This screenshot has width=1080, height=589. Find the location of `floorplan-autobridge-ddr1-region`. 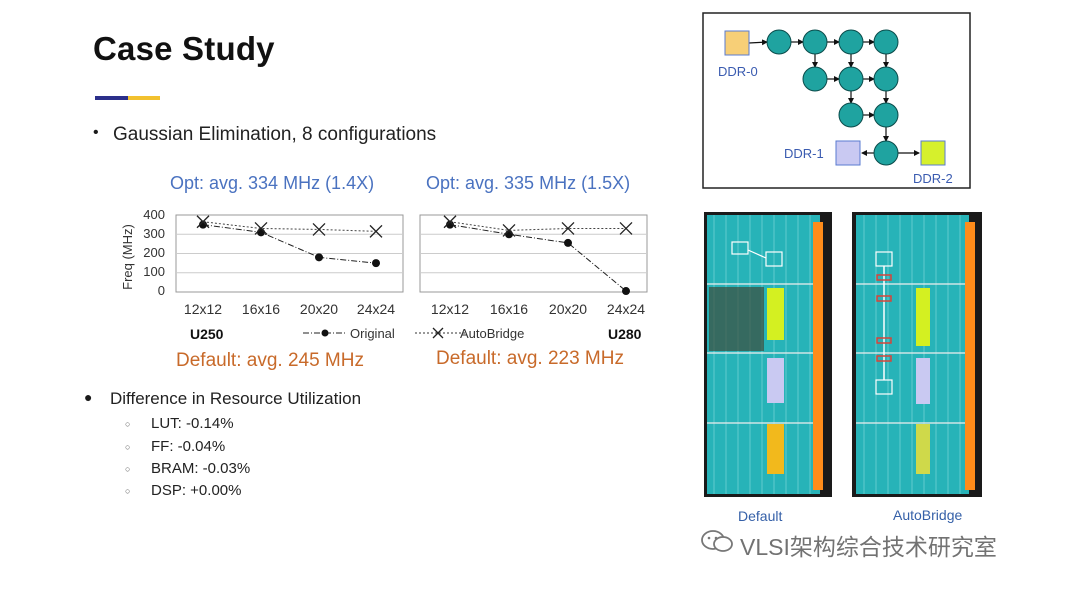

floorplan-autobridge-ddr1-region is located at coordinates (923, 381).